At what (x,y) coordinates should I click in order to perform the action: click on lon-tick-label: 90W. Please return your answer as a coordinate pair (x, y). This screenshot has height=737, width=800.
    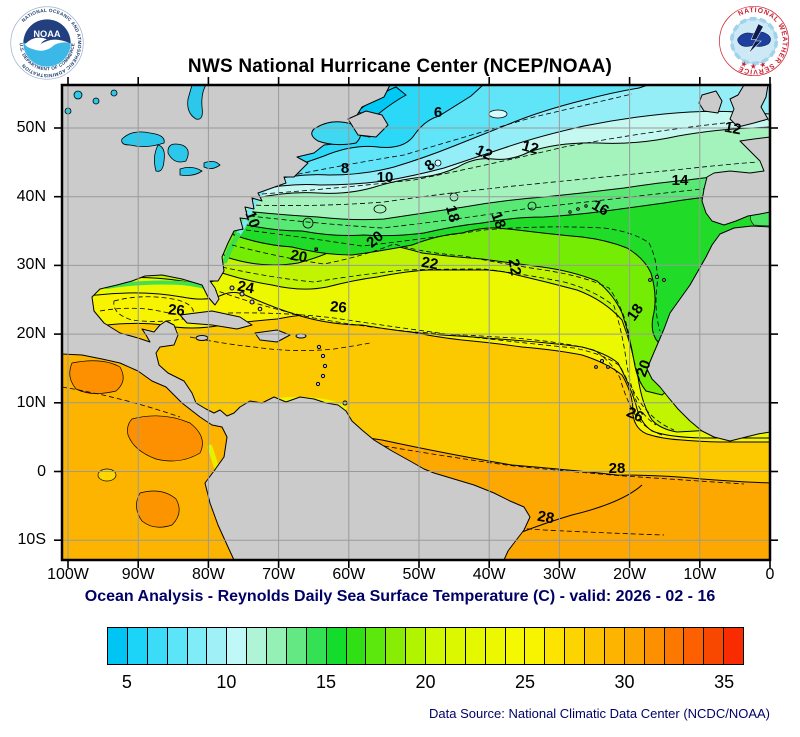
    Looking at the image, I should click on (138, 574).